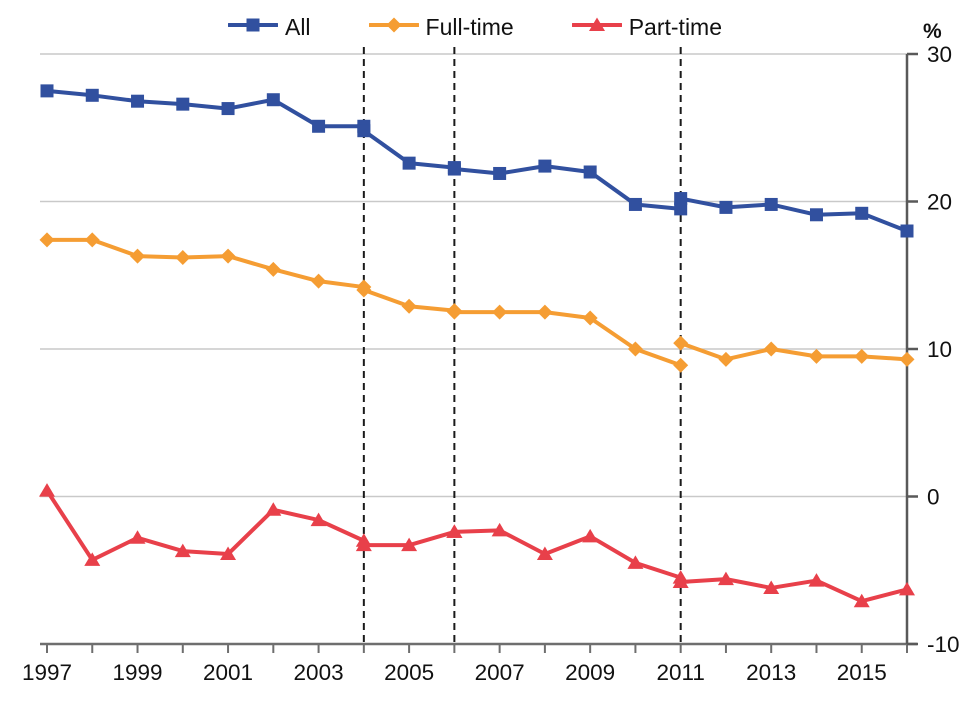 The image size is (980, 701). What do you see at coordinates (590, 672) in the screenshot?
I see `x-tick-label-2009: 2009` at bounding box center [590, 672].